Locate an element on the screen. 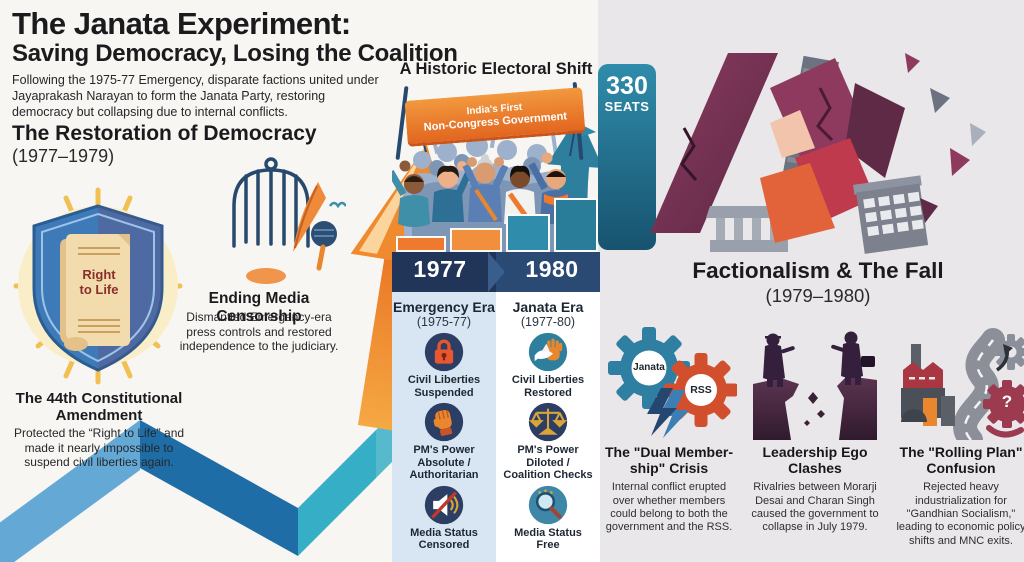 The image size is (1024, 562). restoration-heading: The Restoration of Democracy is located at coordinates (164, 133).